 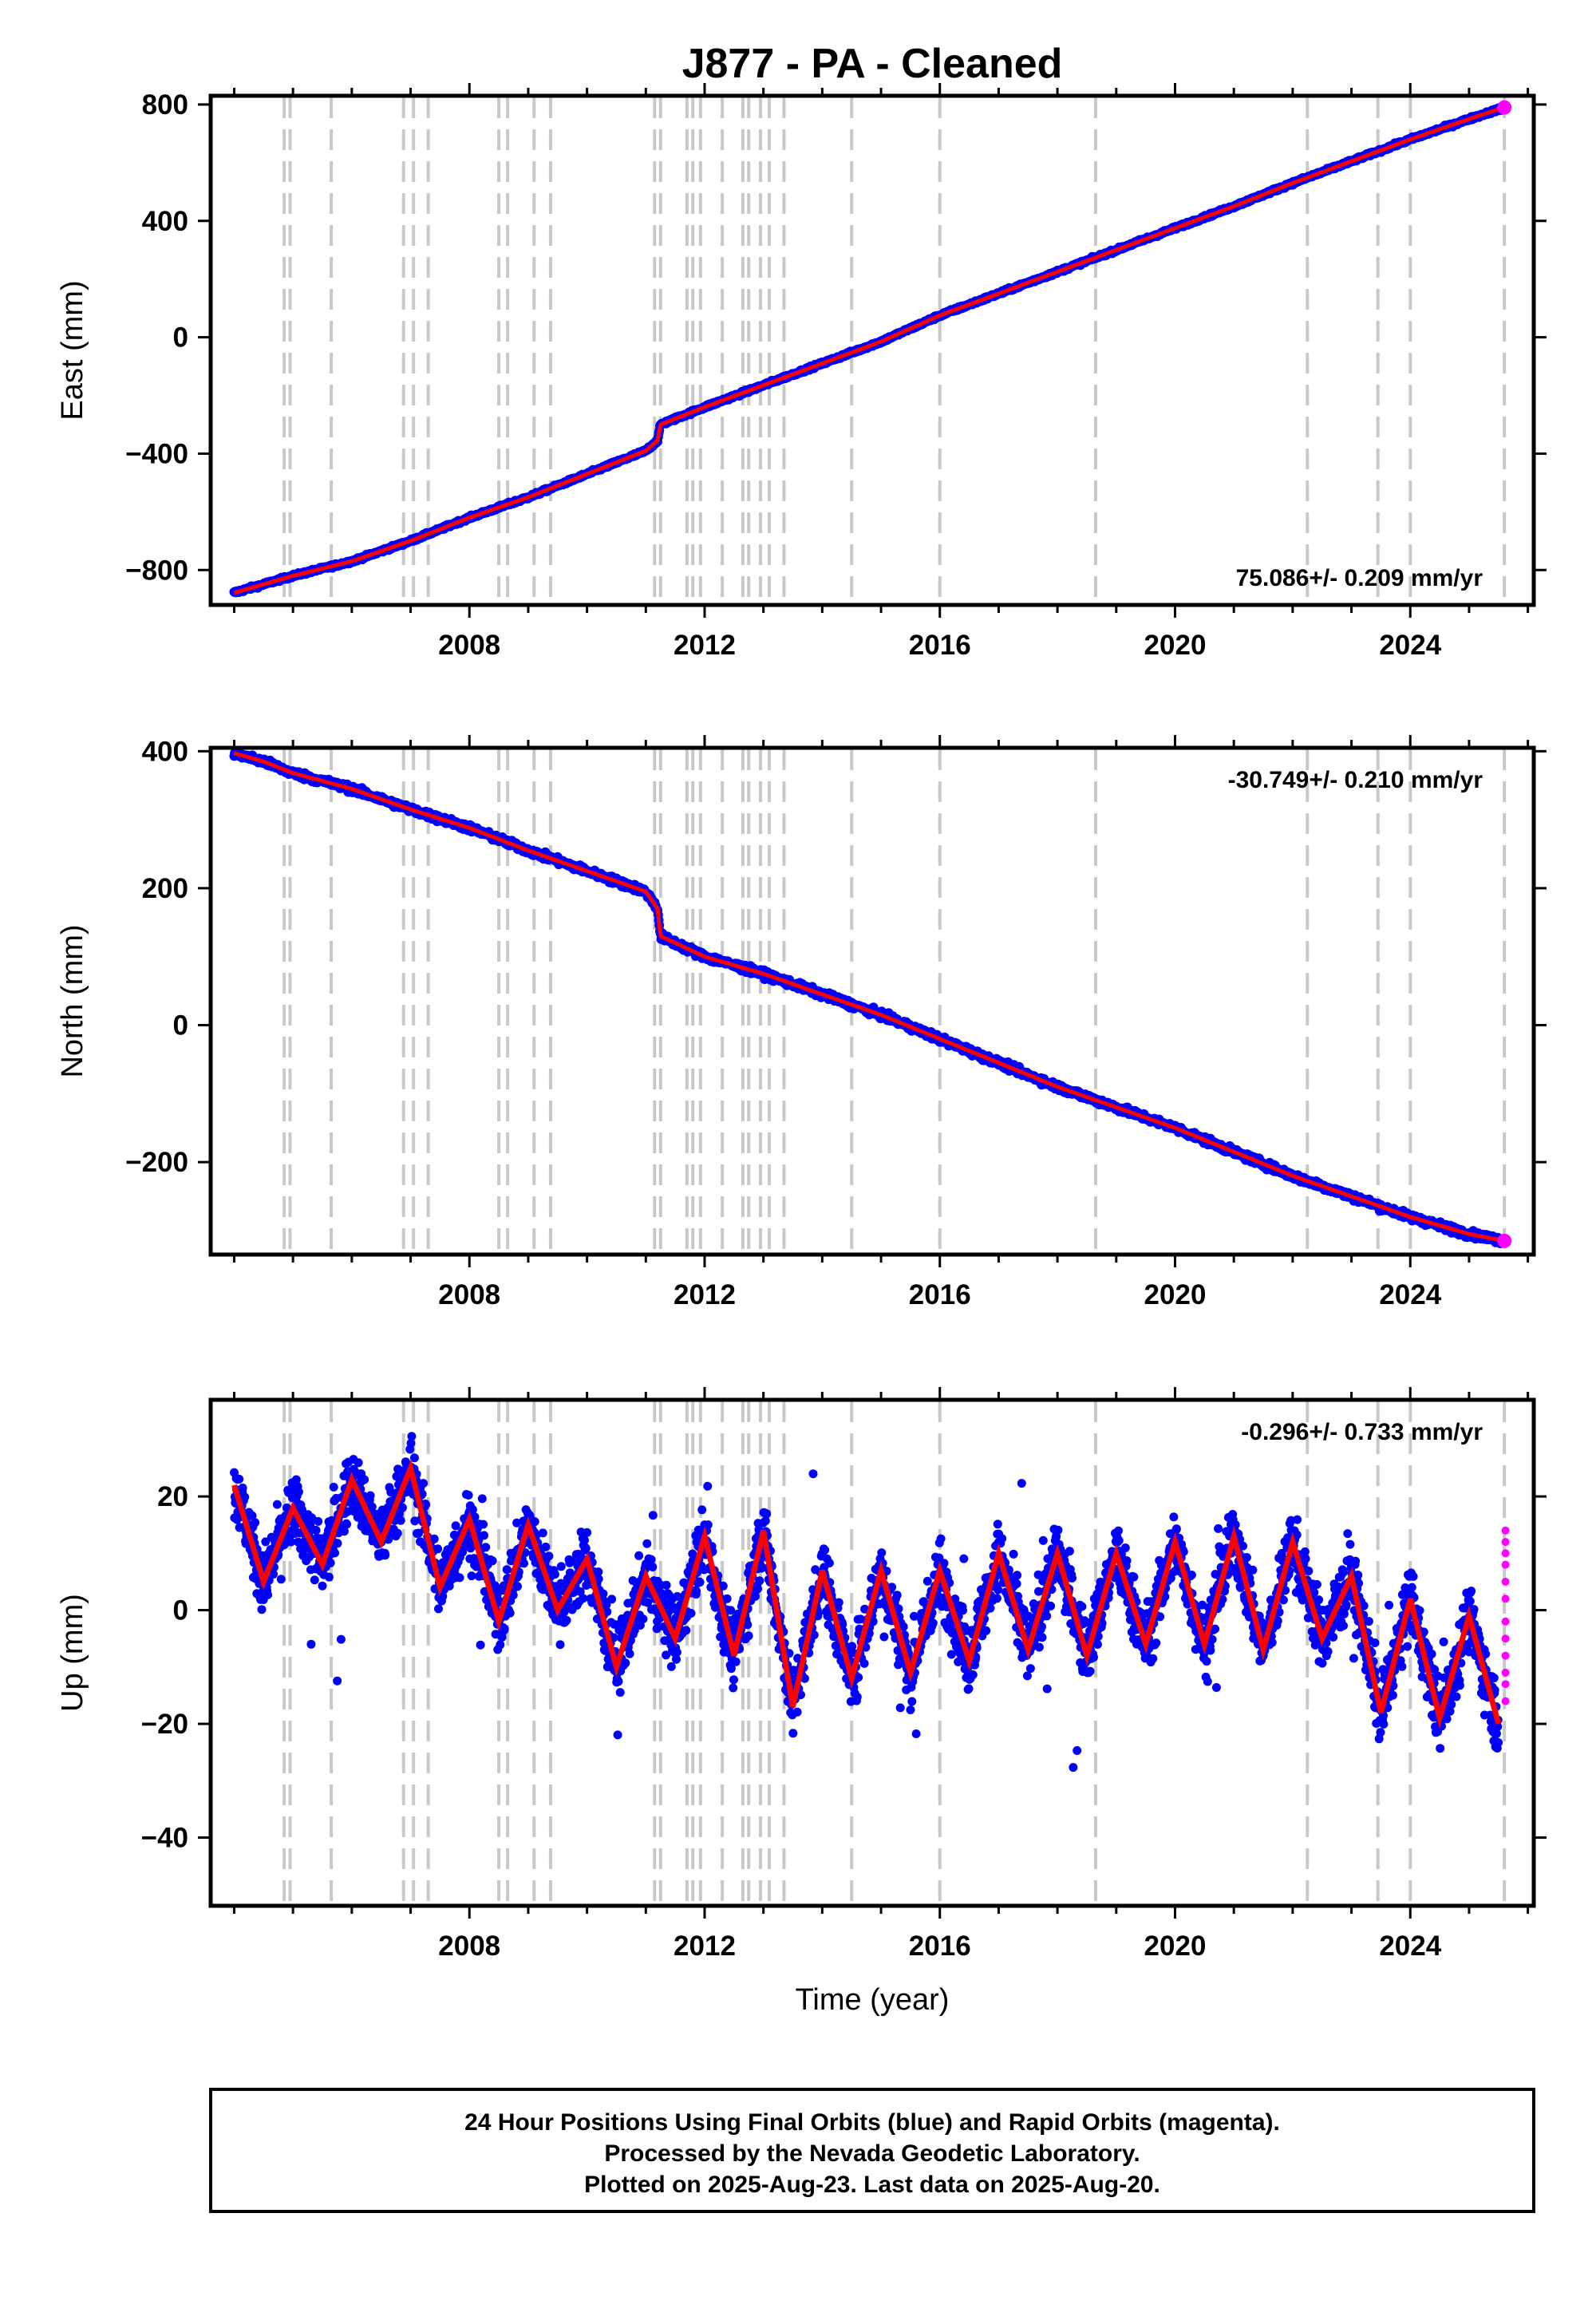 I want to click on y-tick-label: −200, so click(x=156, y=1162).